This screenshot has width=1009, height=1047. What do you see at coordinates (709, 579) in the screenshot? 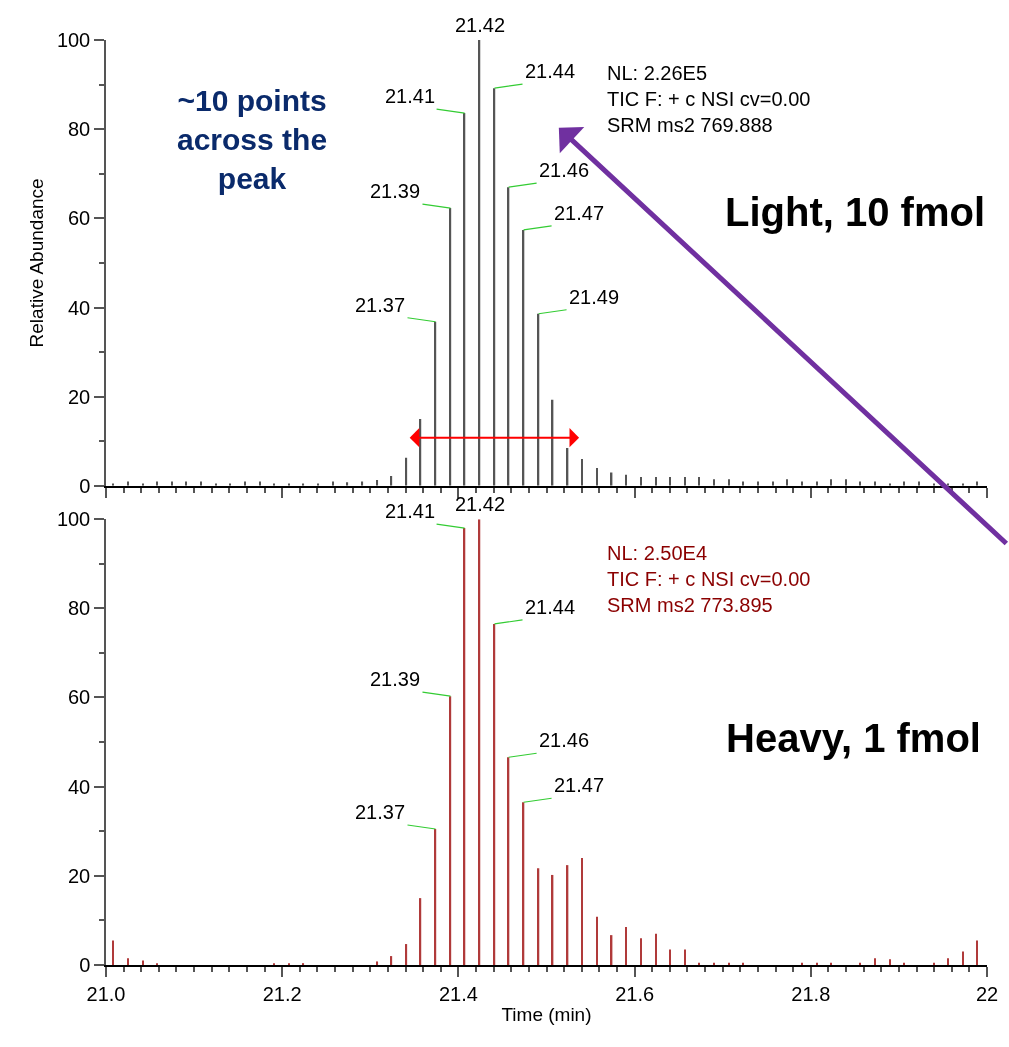
I see `annotation: NL: 2.50E4 TIC F: + c NSI cv=0.00 SRM ms2 773.895` at bounding box center [709, 579].